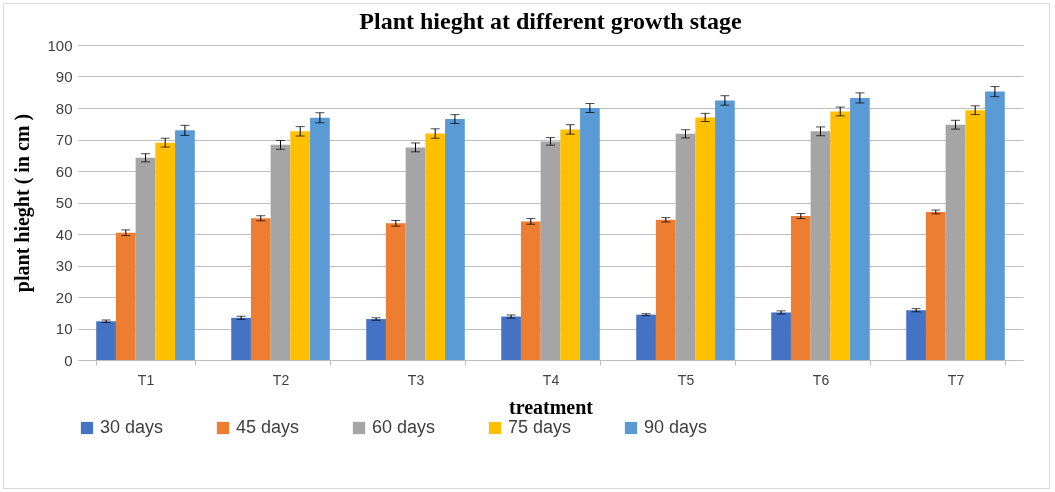 The width and height of the screenshot is (1055, 492). Describe the element at coordinates (64, 171) in the screenshot. I see `y-tick-label: 60` at that location.